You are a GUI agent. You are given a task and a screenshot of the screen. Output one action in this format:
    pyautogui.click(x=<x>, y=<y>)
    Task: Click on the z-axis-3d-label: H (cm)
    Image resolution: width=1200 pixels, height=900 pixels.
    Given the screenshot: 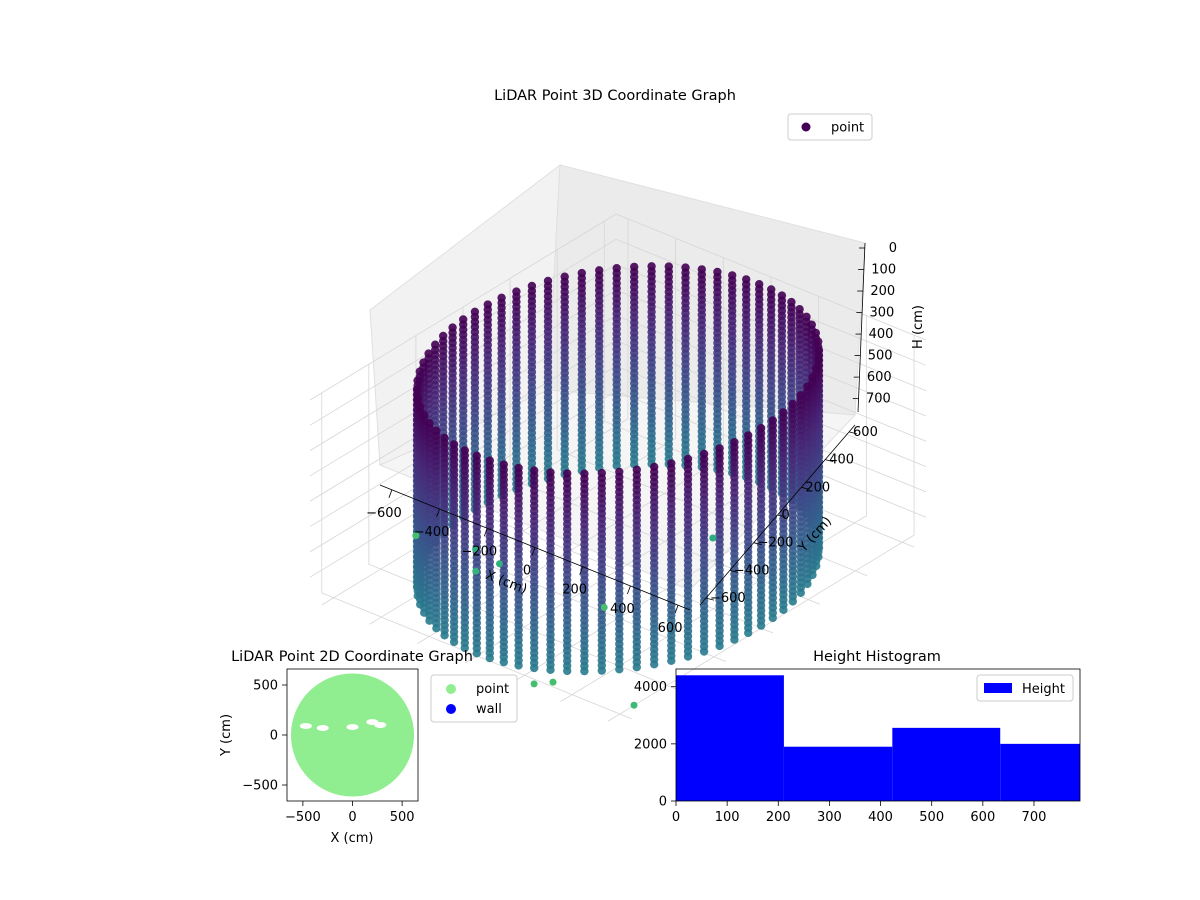 What is the action you would take?
    pyautogui.click(x=918, y=327)
    